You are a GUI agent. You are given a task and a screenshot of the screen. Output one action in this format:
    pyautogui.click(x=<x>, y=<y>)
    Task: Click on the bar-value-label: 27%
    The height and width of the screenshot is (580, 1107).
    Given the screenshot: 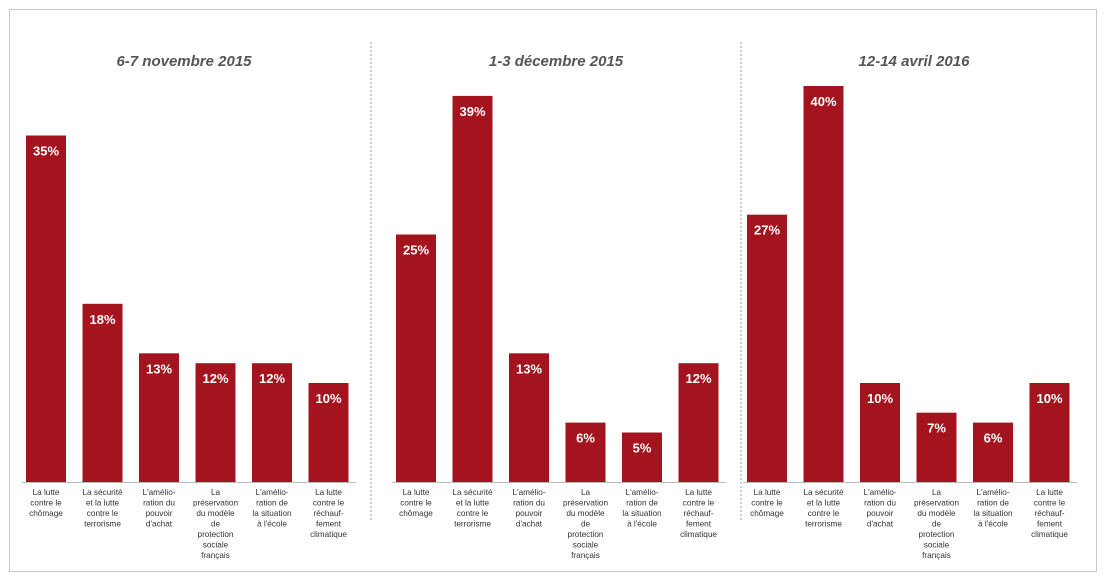 What is the action you would take?
    pyautogui.click(x=767, y=230)
    